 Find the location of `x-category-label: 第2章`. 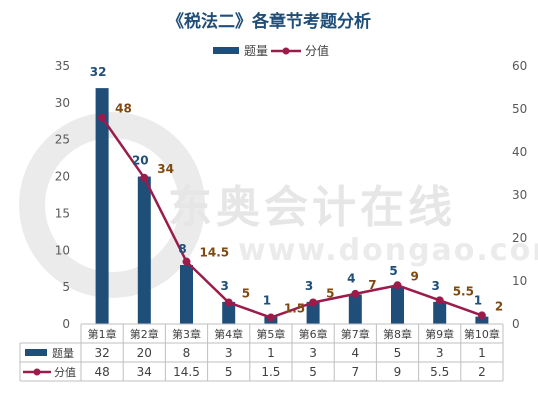

x-category-label: 第2章 is located at coordinates (144, 334).